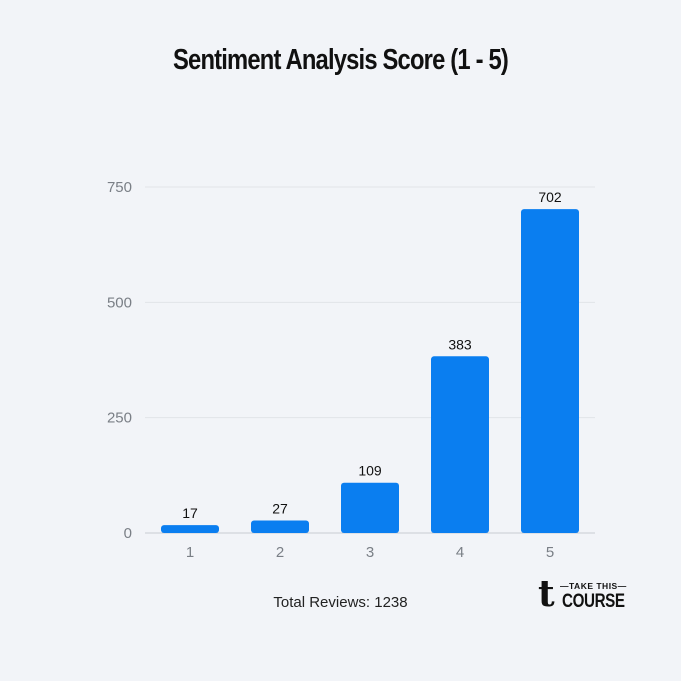 The image size is (681, 681). What do you see at coordinates (341, 60) in the screenshot?
I see `chart-title: Sentiment Analysis Score (1 - 5)` at bounding box center [341, 60].